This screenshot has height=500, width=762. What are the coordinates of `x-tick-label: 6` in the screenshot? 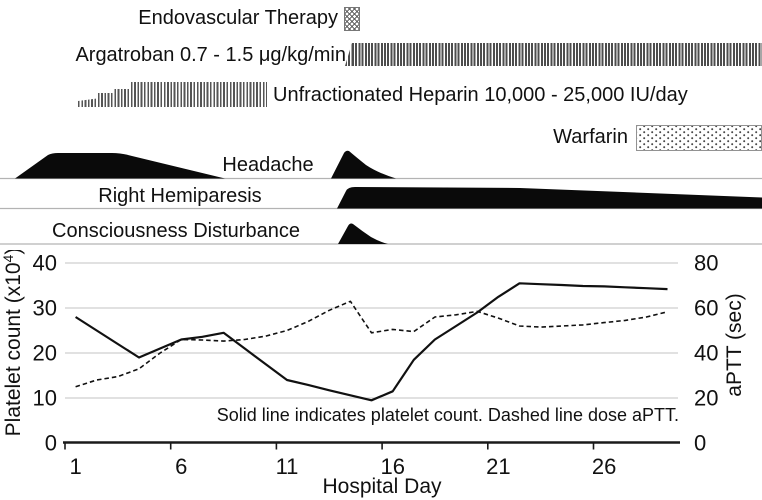 It's located at (181, 466).